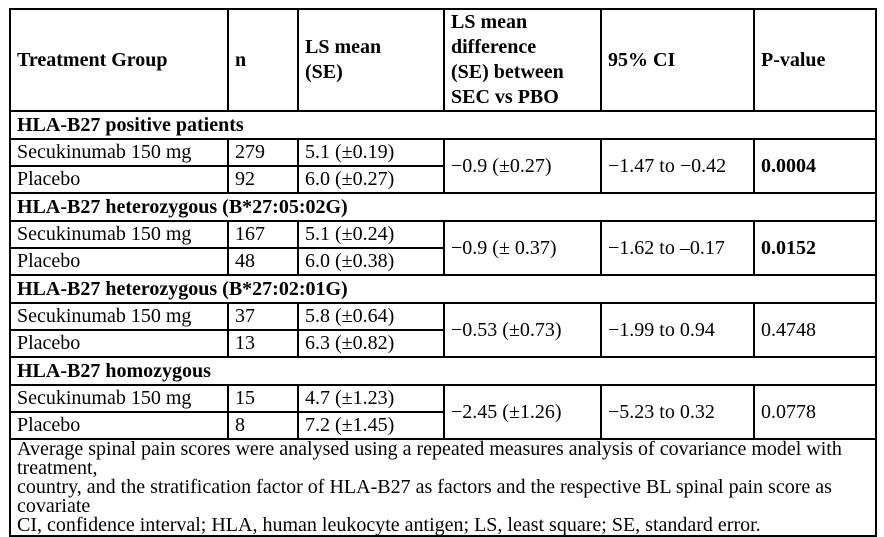 The width and height of the screenshot is (884, 537). I want to click on section-header-row-heterozygous-0201: HLA-B27 heterozygous (B*27:02:01G), so click(443, 289).